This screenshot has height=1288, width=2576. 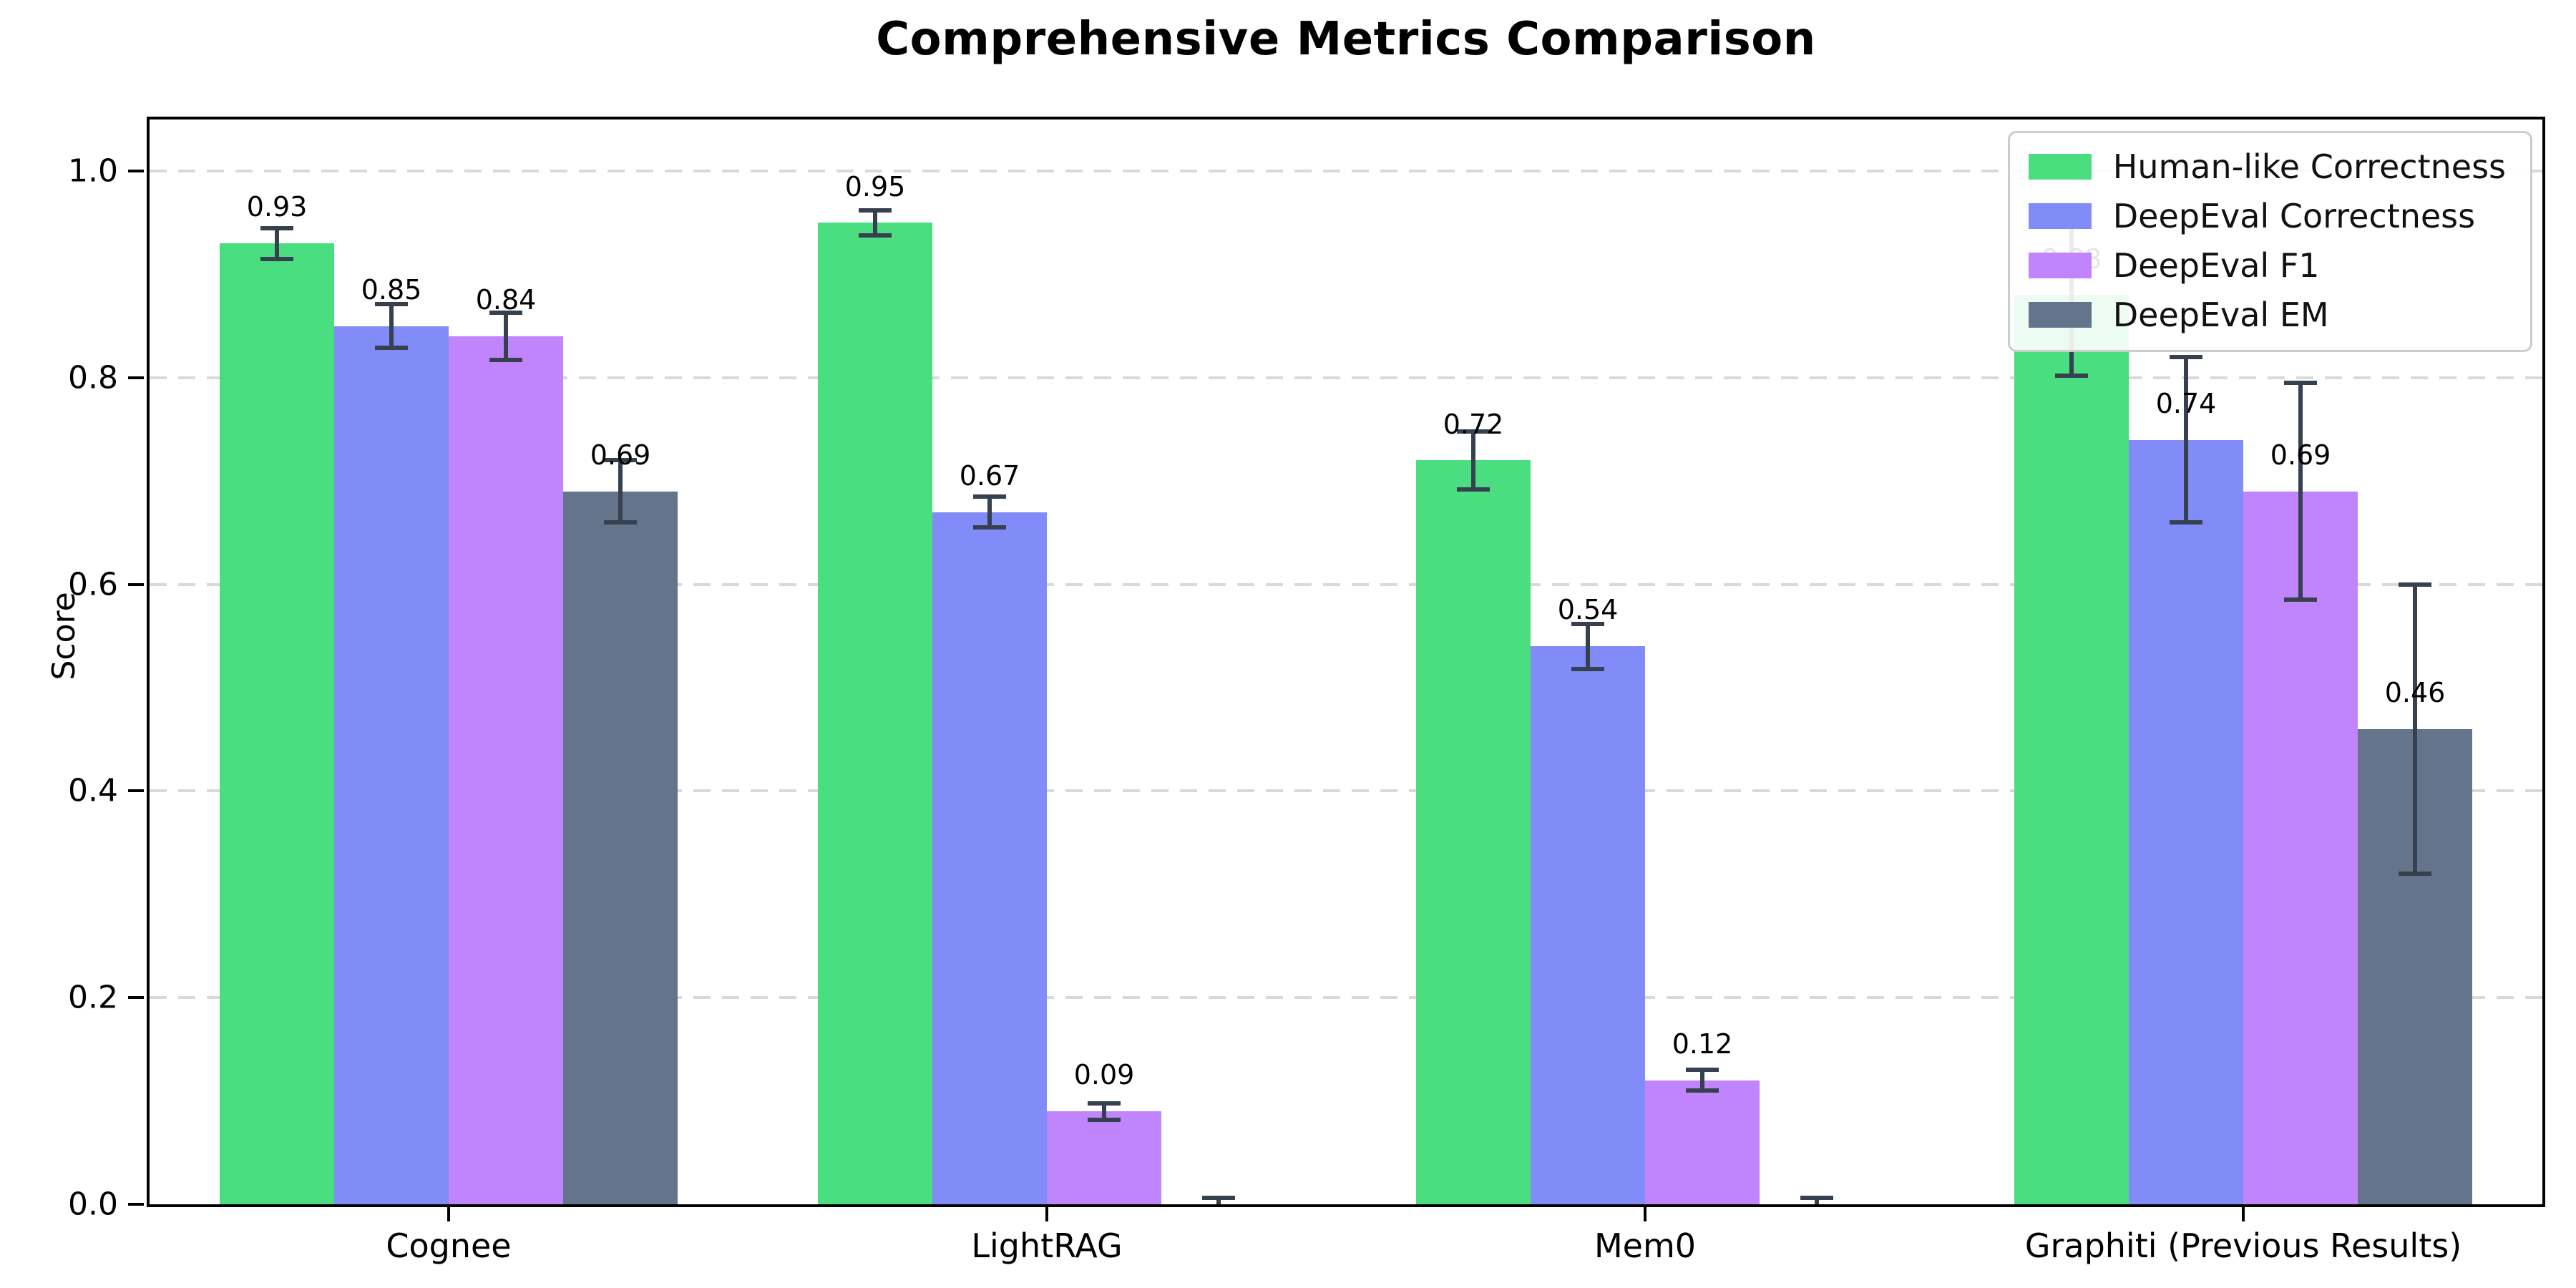 I want to click on bar-value-label: 0.46, so click(x=2415, y=692).